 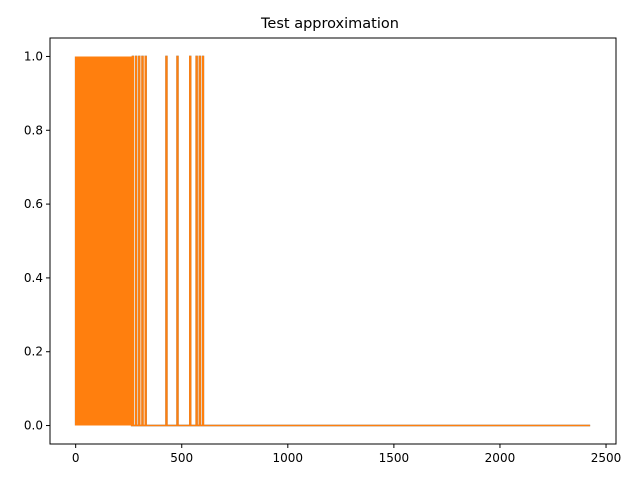 I want to click on x-axis: 0 500 1000 1500 2000 2500, so click(x=346, y=454).